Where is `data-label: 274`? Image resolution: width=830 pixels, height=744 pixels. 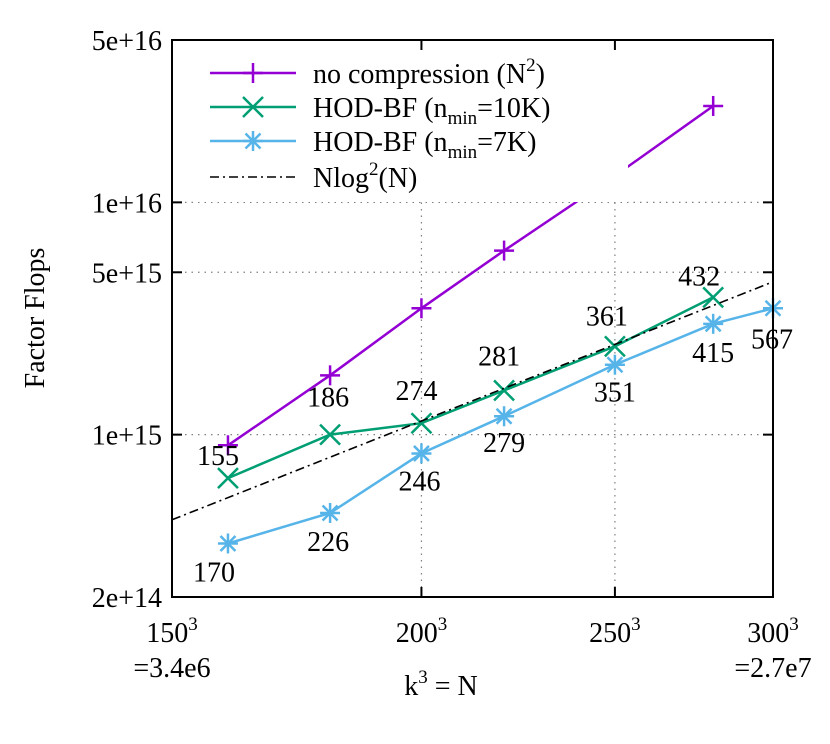 data-label: 274 is located at coordinates (416, 391).